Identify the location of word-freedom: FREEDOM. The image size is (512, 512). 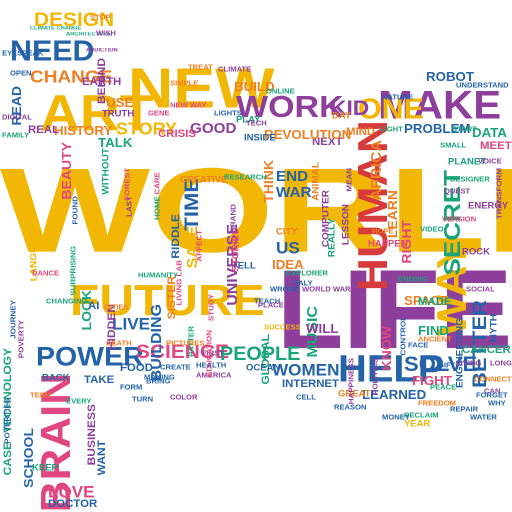
(437, 403).